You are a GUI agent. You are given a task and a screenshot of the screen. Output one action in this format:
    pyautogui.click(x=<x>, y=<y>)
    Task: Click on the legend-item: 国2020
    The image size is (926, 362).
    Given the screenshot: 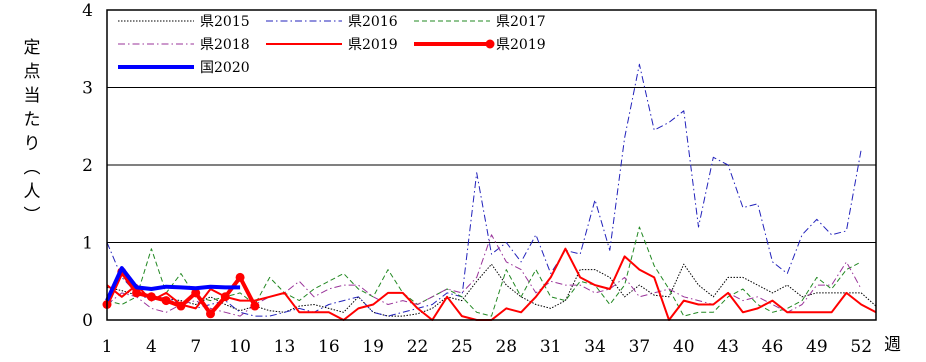 What is the action you would take?
    pyautogui.click(x=184, y=68)
    